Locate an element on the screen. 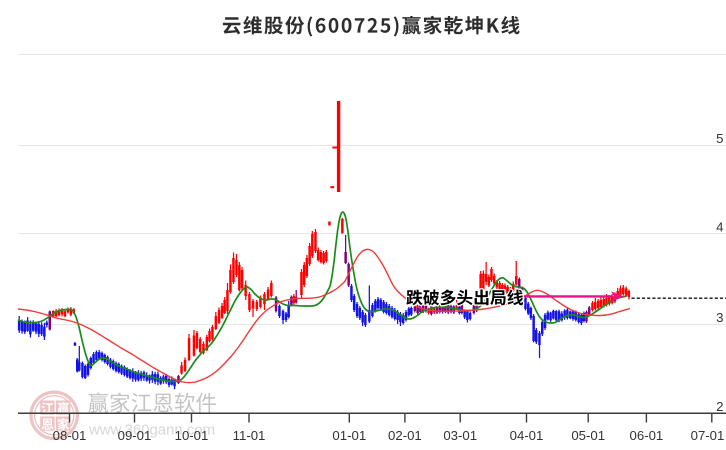 The image size is (726, 450). svg-text: 01-01 is located at coordinates (349, 435).